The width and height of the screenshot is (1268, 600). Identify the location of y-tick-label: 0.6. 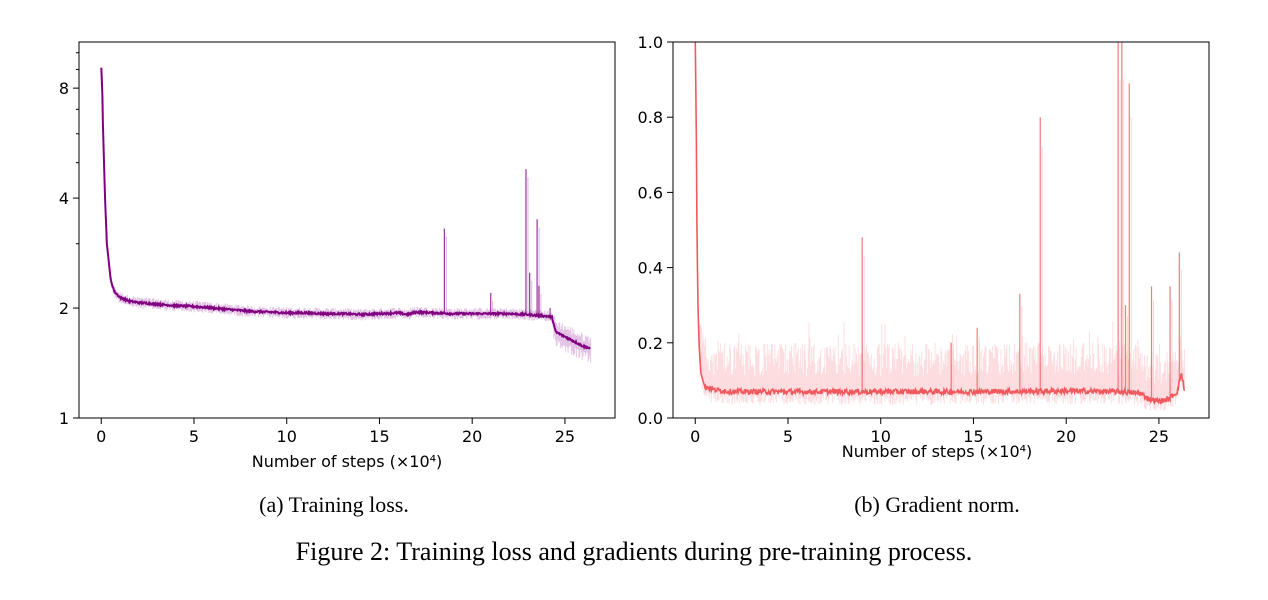
(650, 192).